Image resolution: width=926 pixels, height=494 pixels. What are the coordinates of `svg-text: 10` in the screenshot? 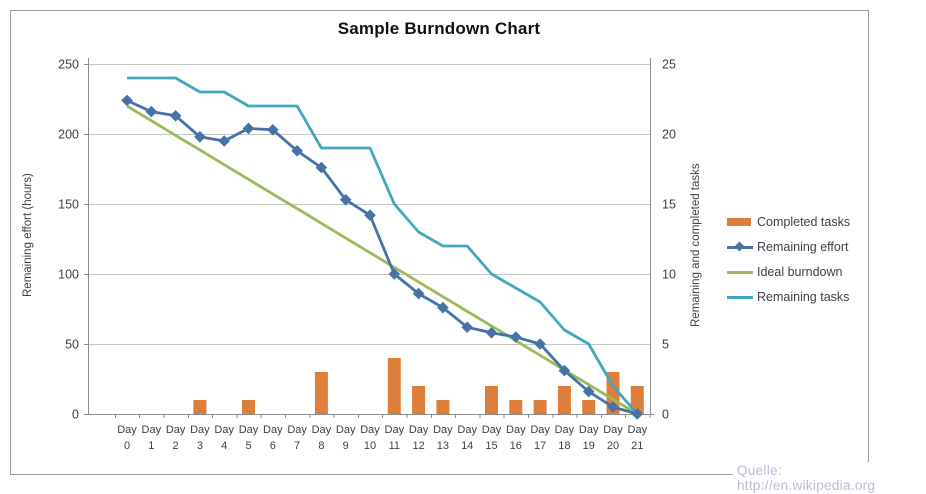 It's located at (669, 275).